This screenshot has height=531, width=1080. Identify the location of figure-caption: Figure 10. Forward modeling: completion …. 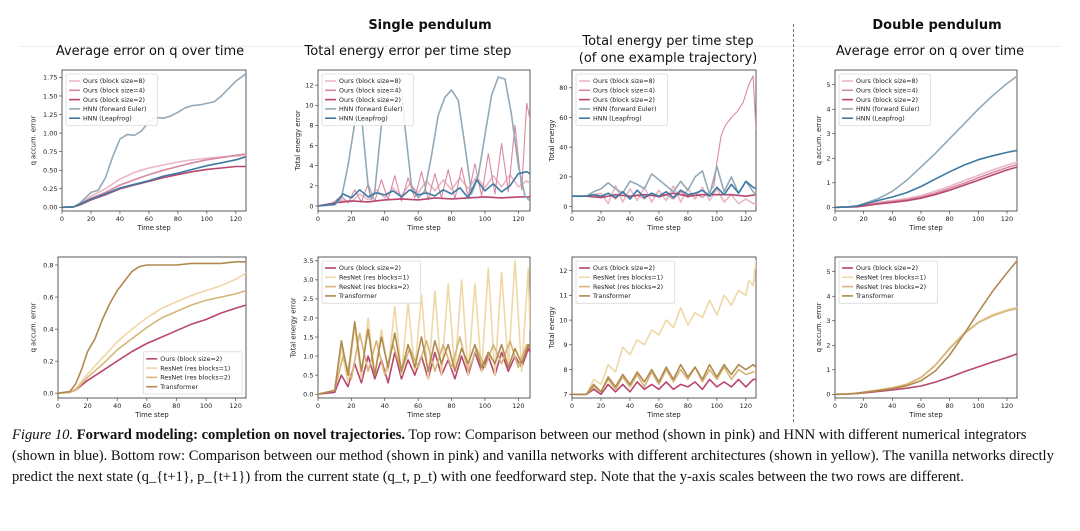
(541, 456).